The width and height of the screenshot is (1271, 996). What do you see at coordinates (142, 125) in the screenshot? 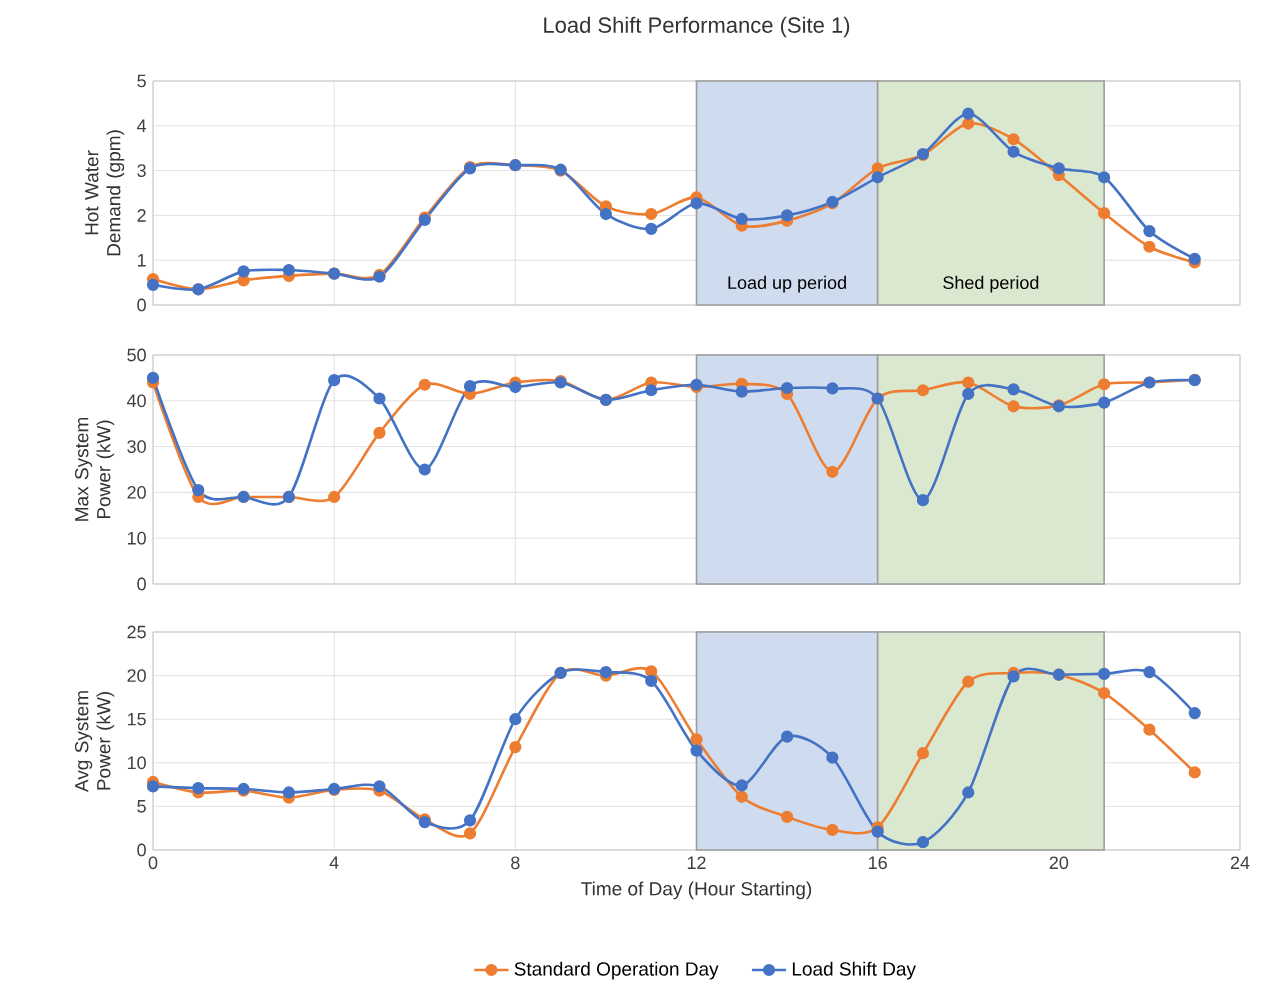
I see `y-tick-label: 4` at bounding box center [142, 125].